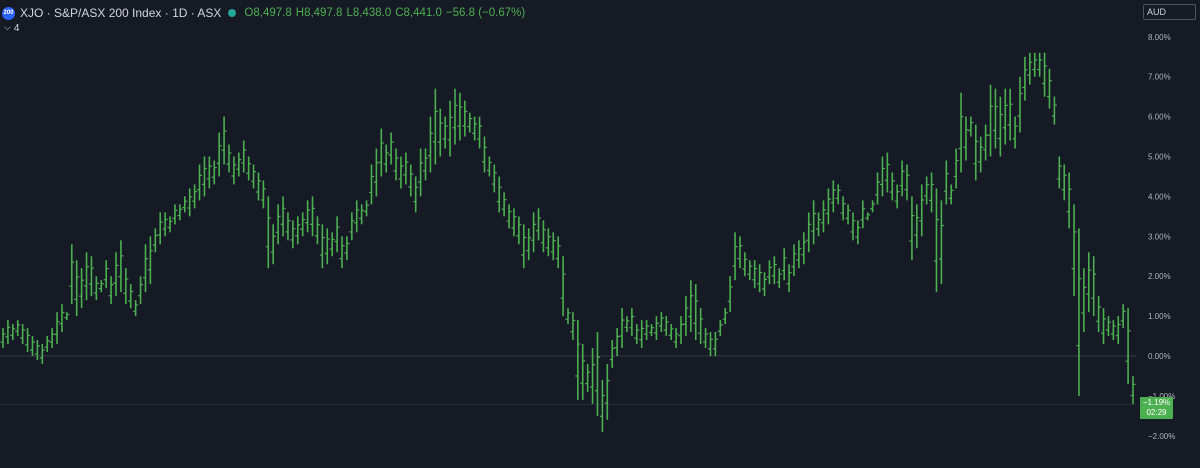 This screenshot has width=1200, height=468. What do you see at coordinates (1169, 12) in the screenshot?
I see `currency-selector: AUD` at bounding box center [1169, 12].